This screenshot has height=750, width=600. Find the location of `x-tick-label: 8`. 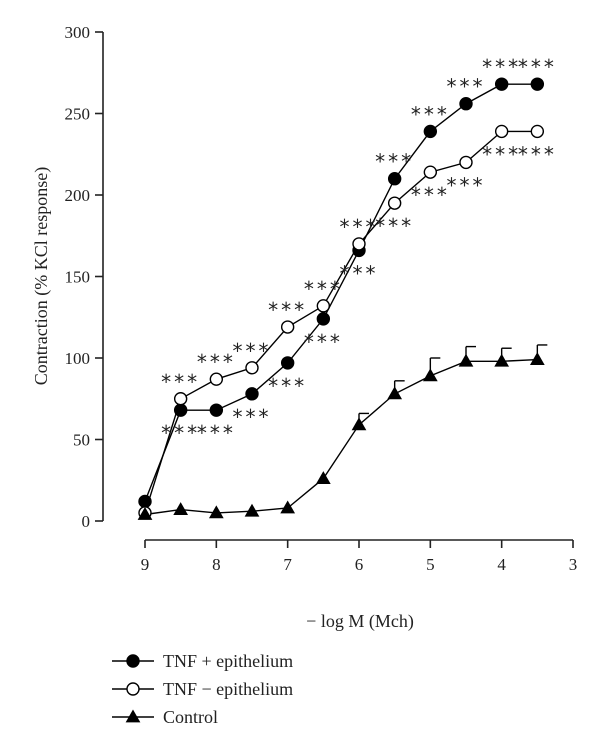

x-tick-label: 8 is located at coordinates (216, 564).